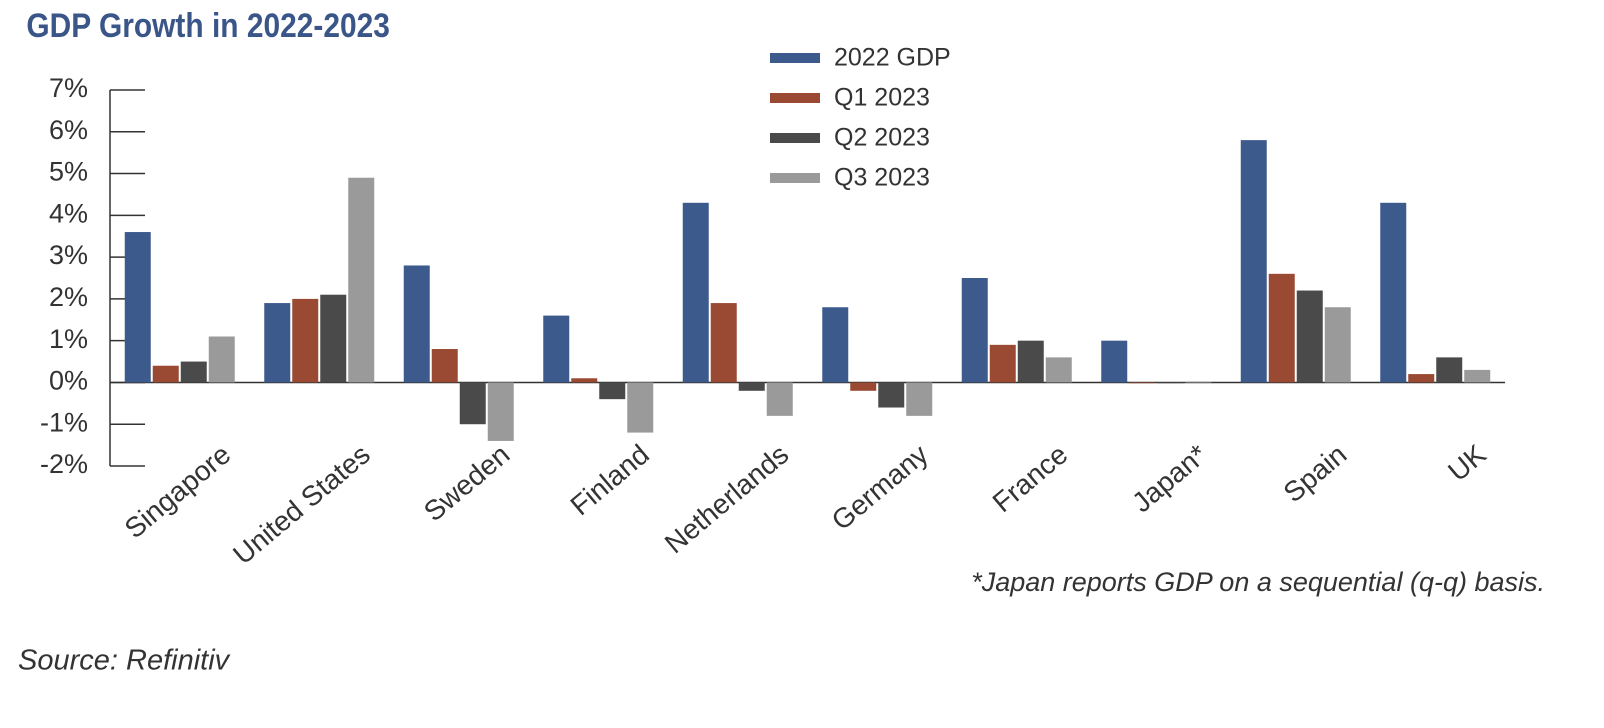 Image resolution: width=1604 pixels, height=728 pixels. Describe the element at coordinates (64, 422) in the screenshot. I see `y-tick-label: -1%` at that location.